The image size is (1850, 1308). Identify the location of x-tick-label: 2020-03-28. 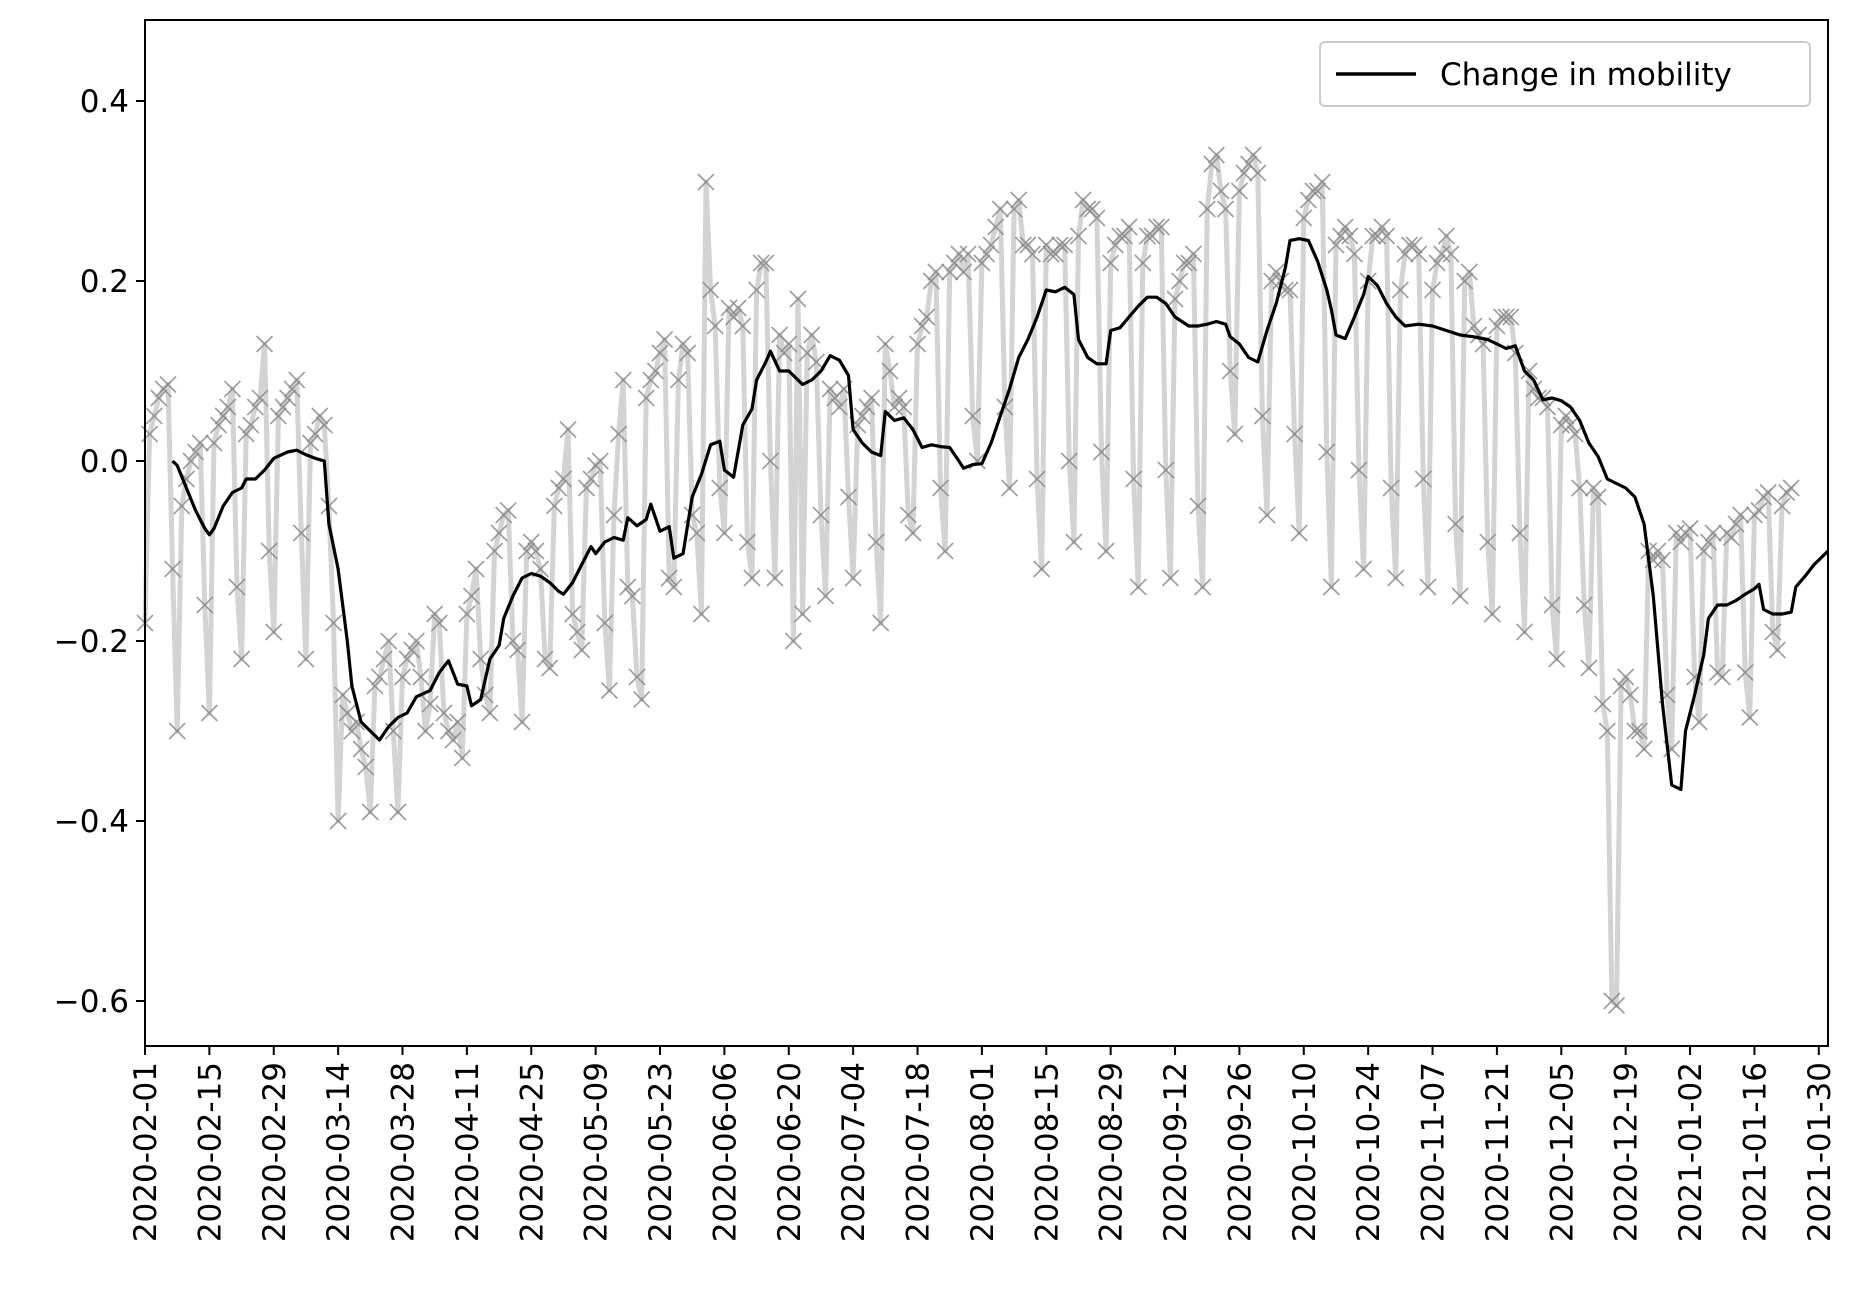
(404, 1152).